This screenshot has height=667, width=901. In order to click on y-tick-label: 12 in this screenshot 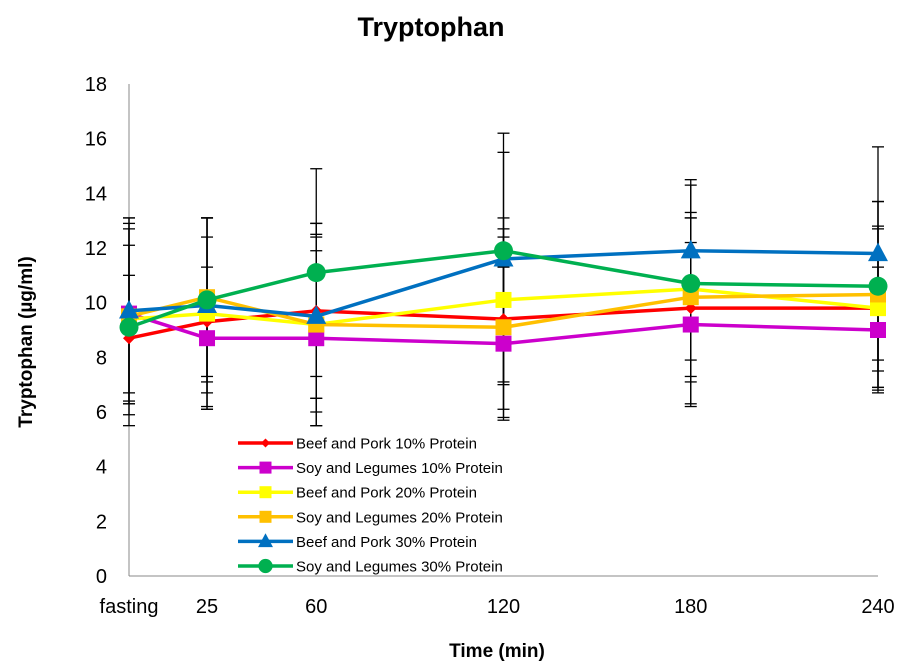, I will do `click(96, 249)`.